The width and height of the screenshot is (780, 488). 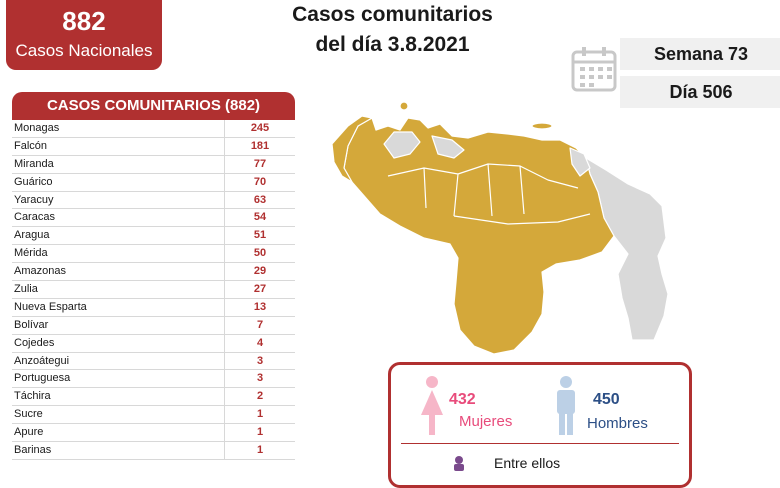 What do you see at coordinates (118, 164) in the screenshot?
I see `state-name: Miranda` at bounding box center [118, 164].